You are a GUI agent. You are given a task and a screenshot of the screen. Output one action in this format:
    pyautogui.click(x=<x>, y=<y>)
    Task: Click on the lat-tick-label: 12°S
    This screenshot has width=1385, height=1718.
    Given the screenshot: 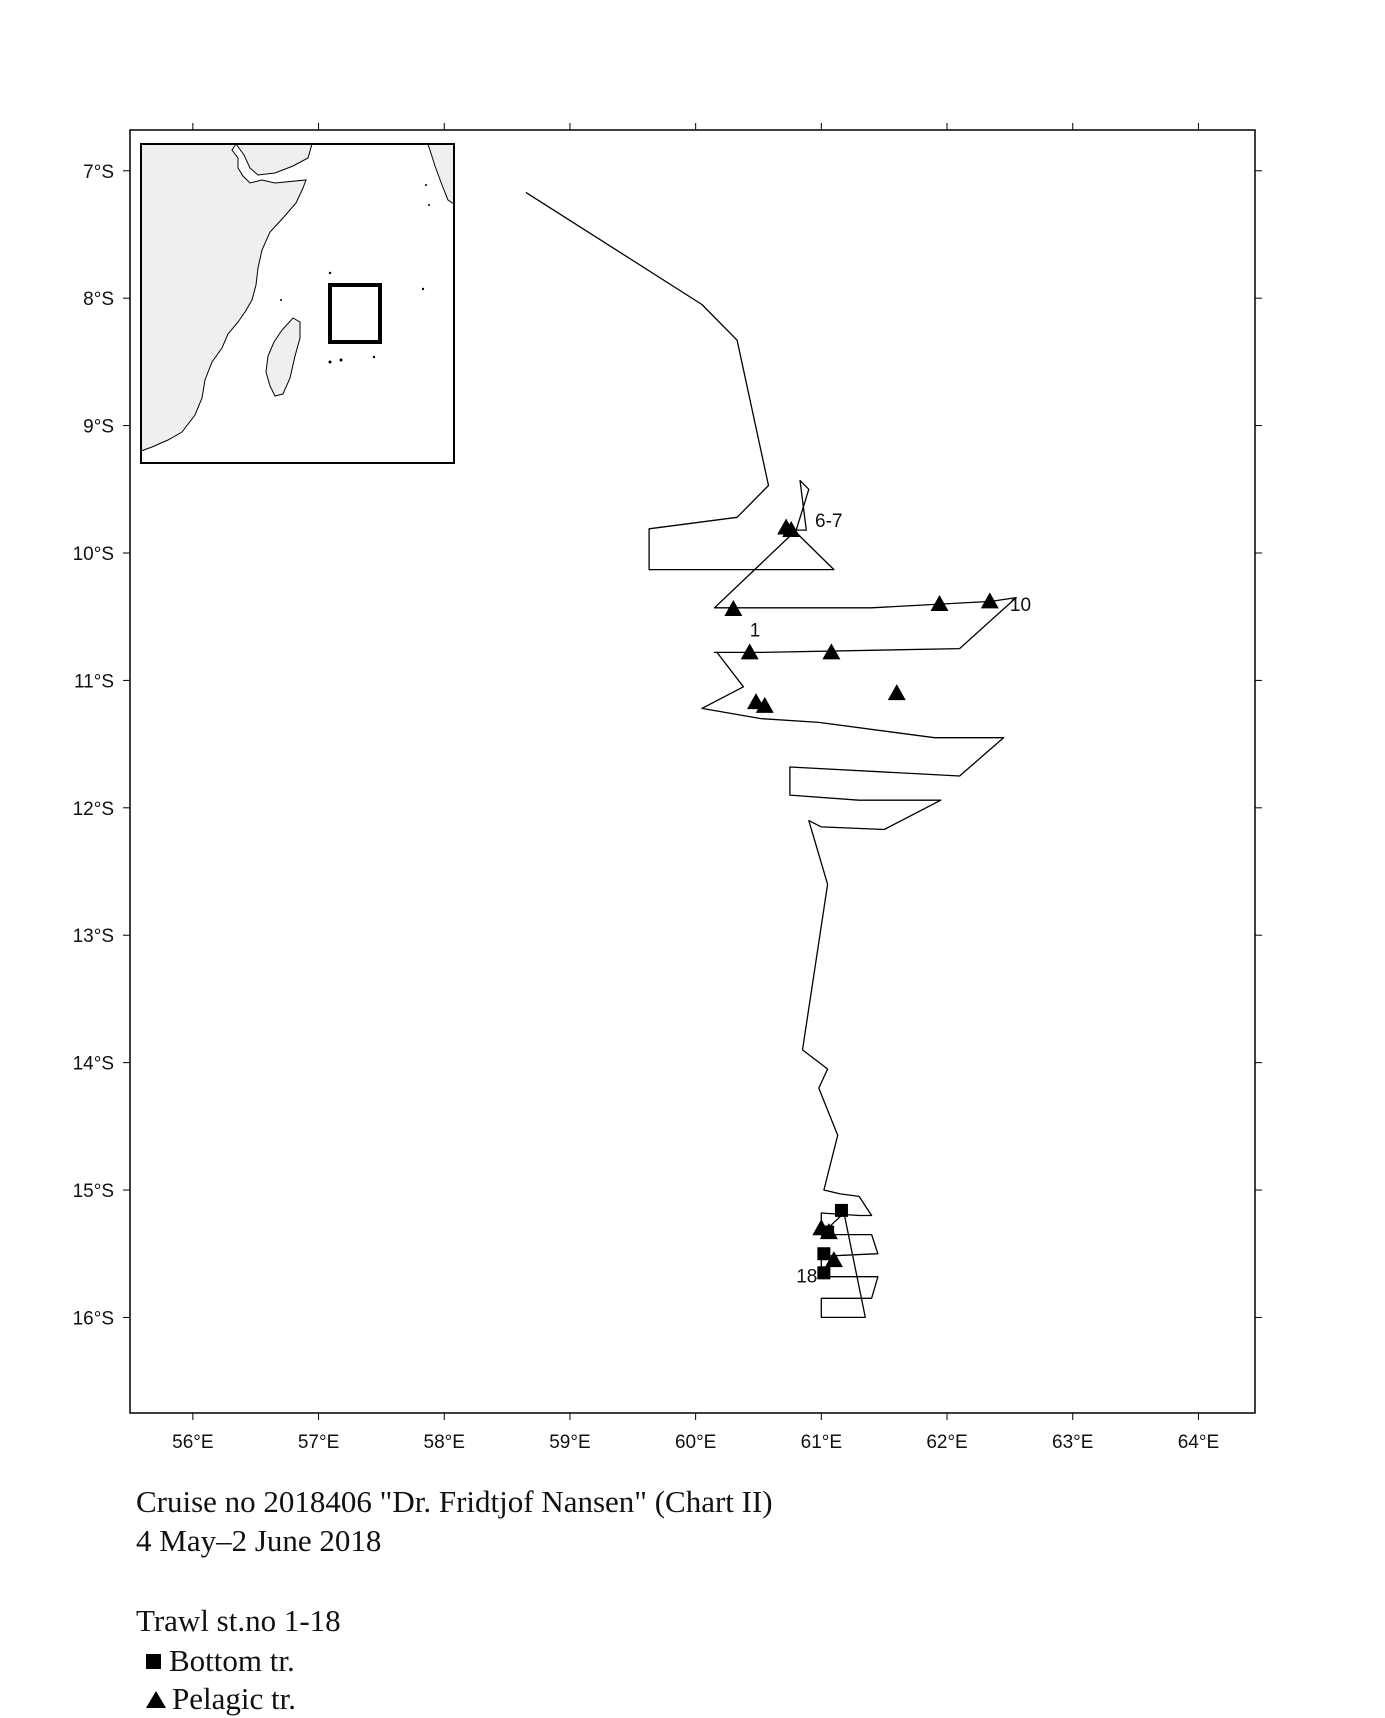 What is the action you would take?
    pyautogui.click(x=93, y=809)
    